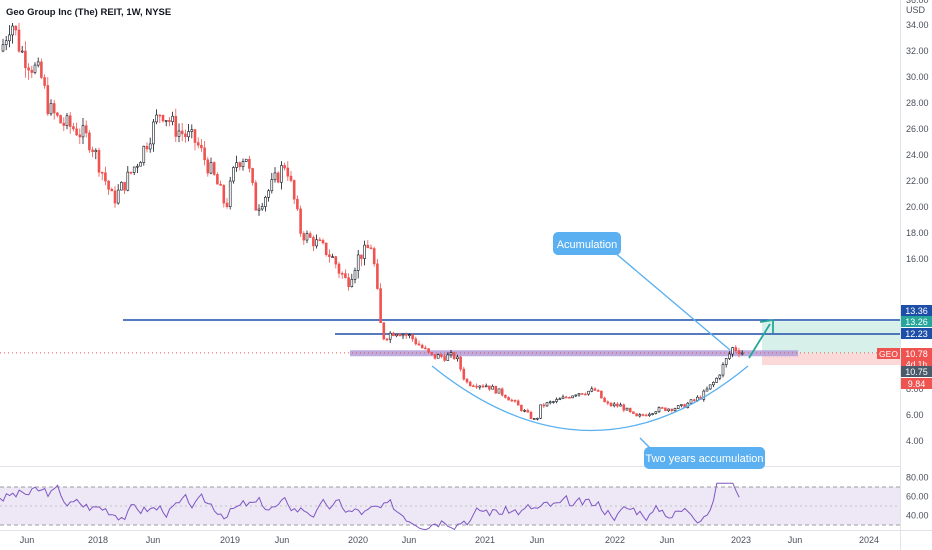 The image size is (932, 550). Describe the element at coordinates (831, 337) in the screenshot. I see `take-profit-zone` at that location.